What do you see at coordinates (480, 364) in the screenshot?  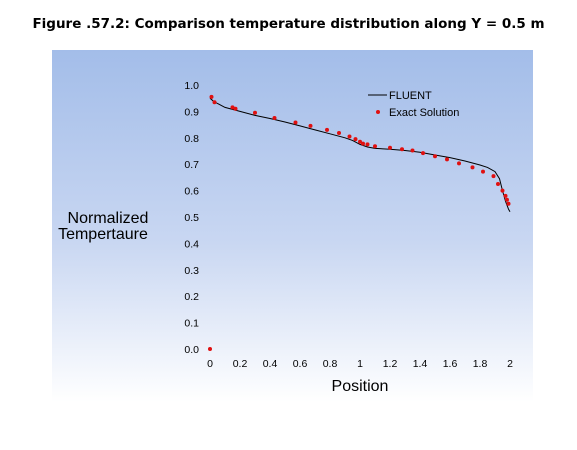 I see `x-tick-label: 1.8` at bounding box center [480, 364].